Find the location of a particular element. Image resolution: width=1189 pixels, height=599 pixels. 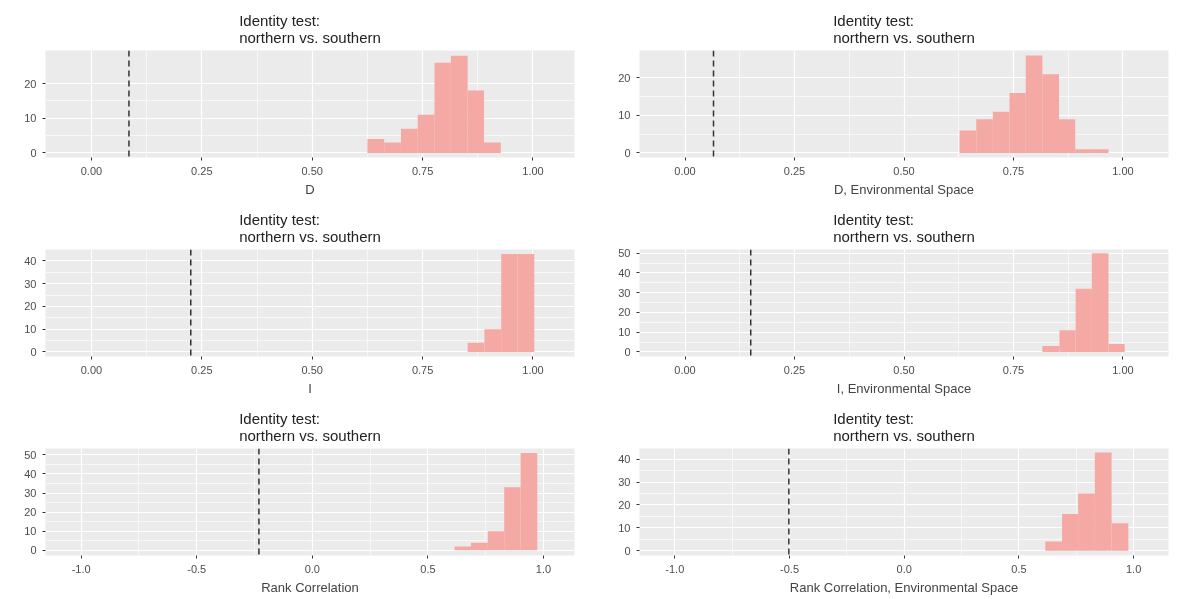

x-axis-title: Rank Correlation, Environmental Space is located at coordinates (904, 587).